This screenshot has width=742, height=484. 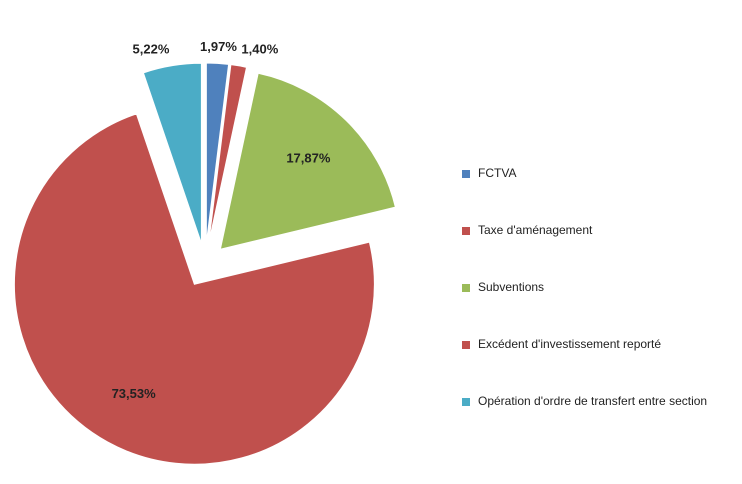 What do you see at coordinates (599, 194) in the screenshot?
I see `legend-item: FCTVA` at bounding box center [599, 194].